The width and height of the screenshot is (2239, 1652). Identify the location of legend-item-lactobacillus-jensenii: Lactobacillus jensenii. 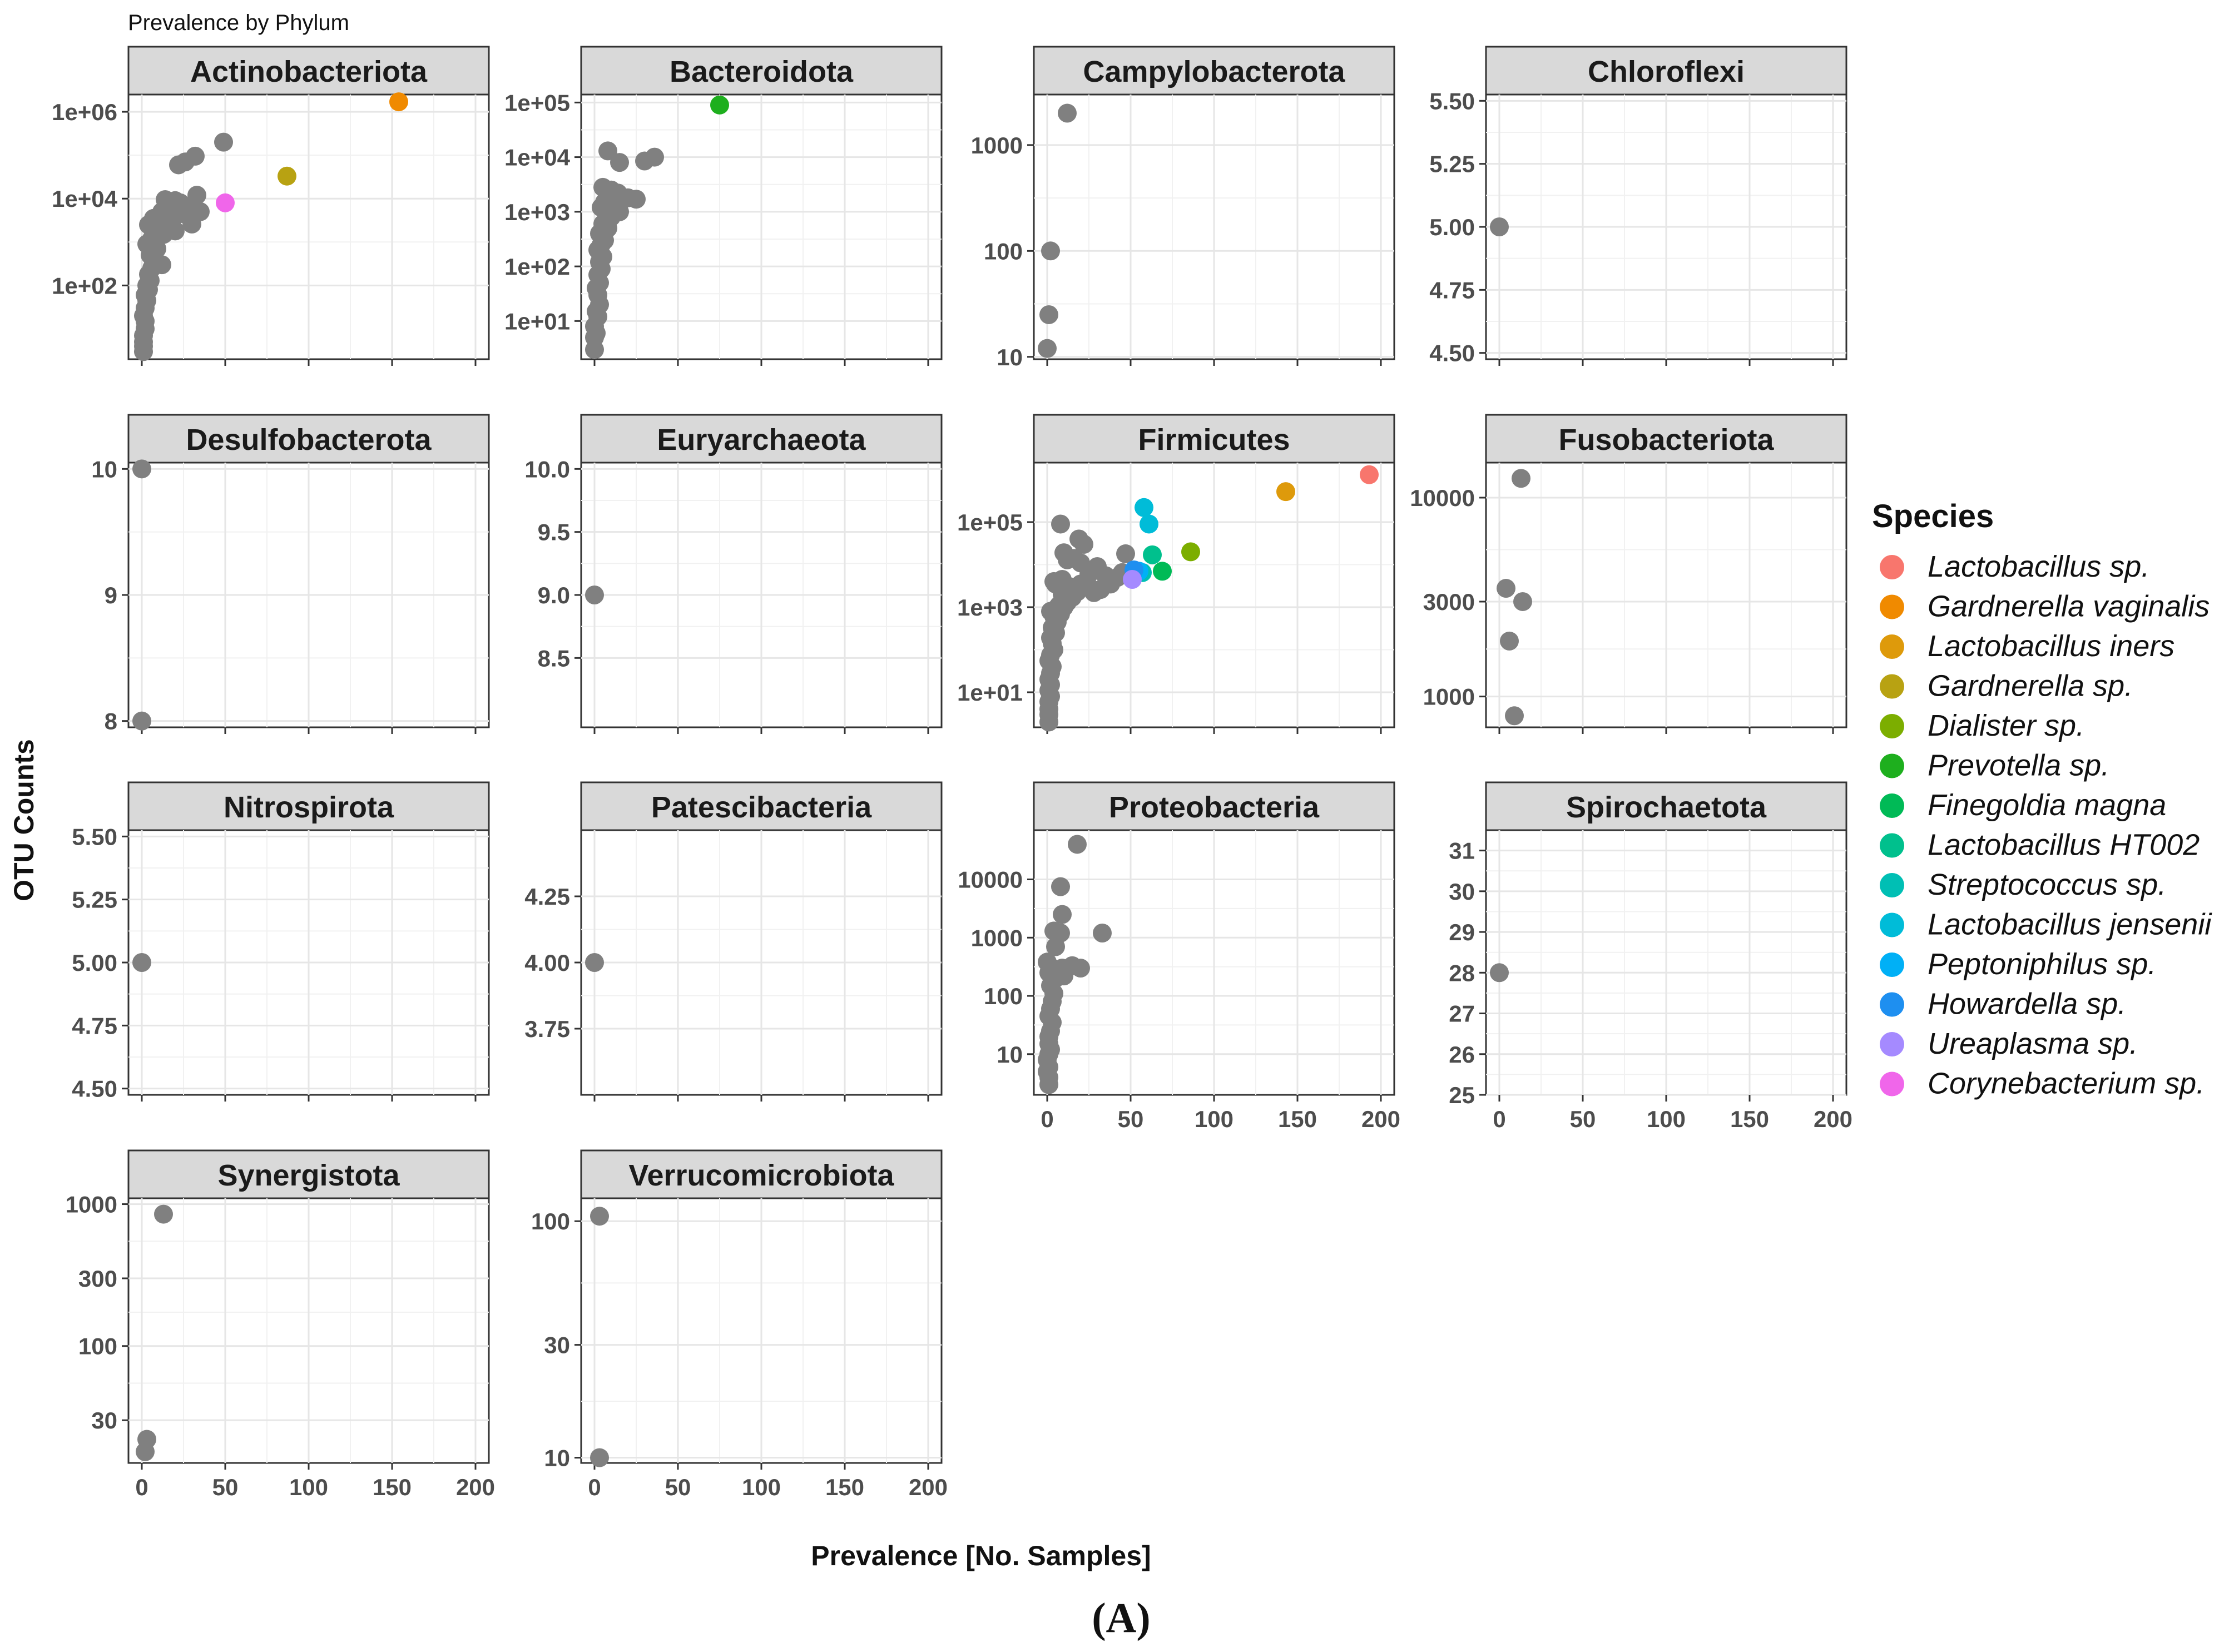
(2046, 924).